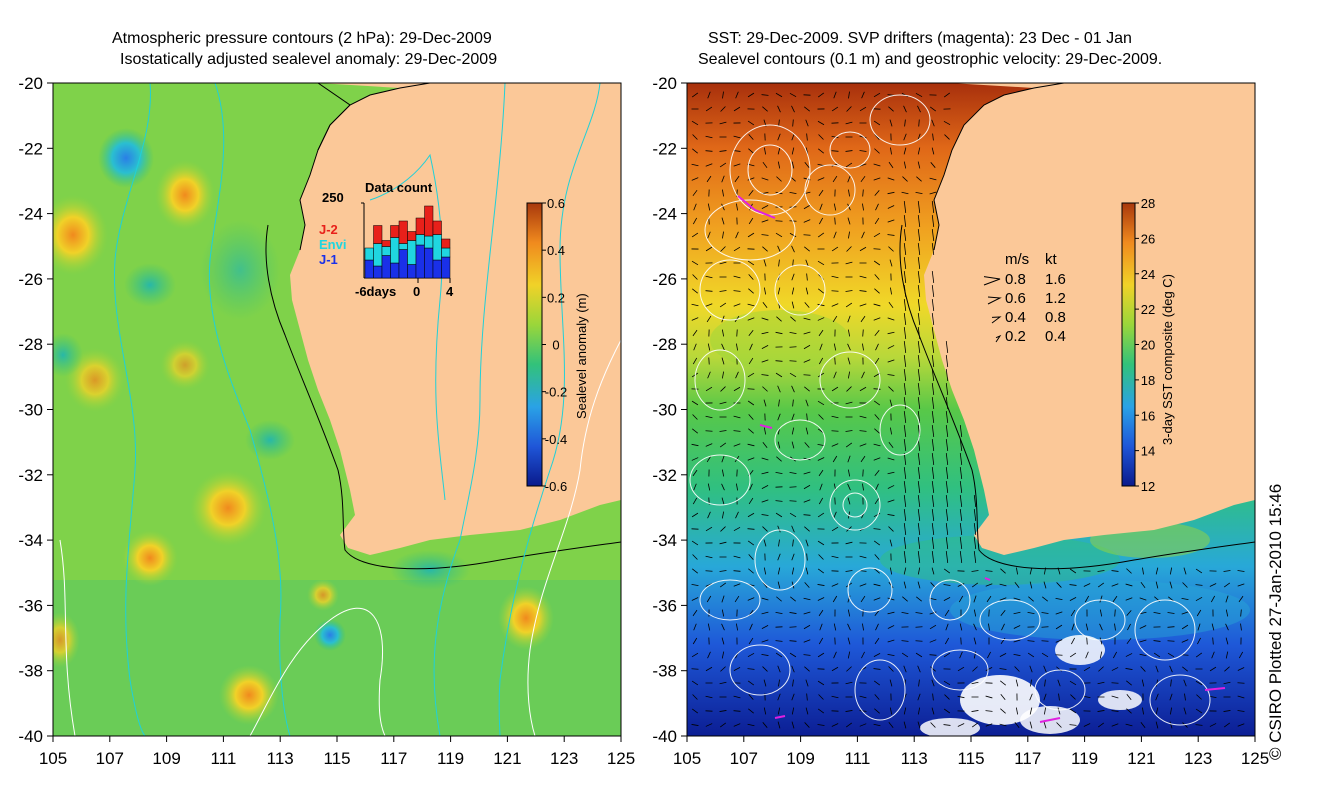  I want to click on y-tick-label: -34, so click(664, 540).